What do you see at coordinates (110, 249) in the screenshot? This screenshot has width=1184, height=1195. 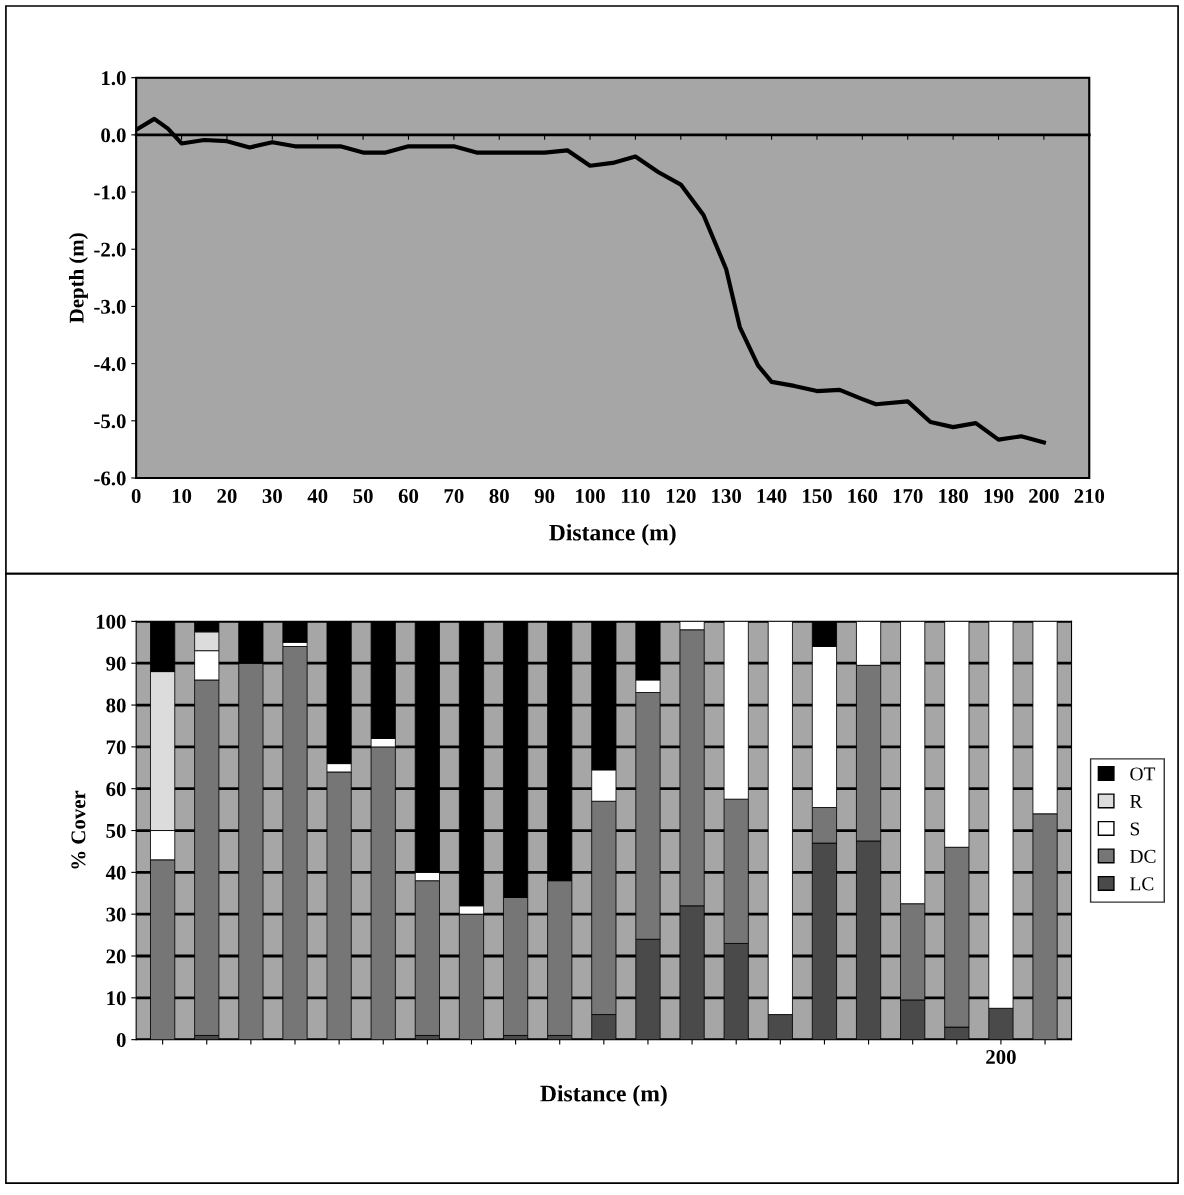 I see `y-tick-label: -2.0` at bounding box center [110, 249].